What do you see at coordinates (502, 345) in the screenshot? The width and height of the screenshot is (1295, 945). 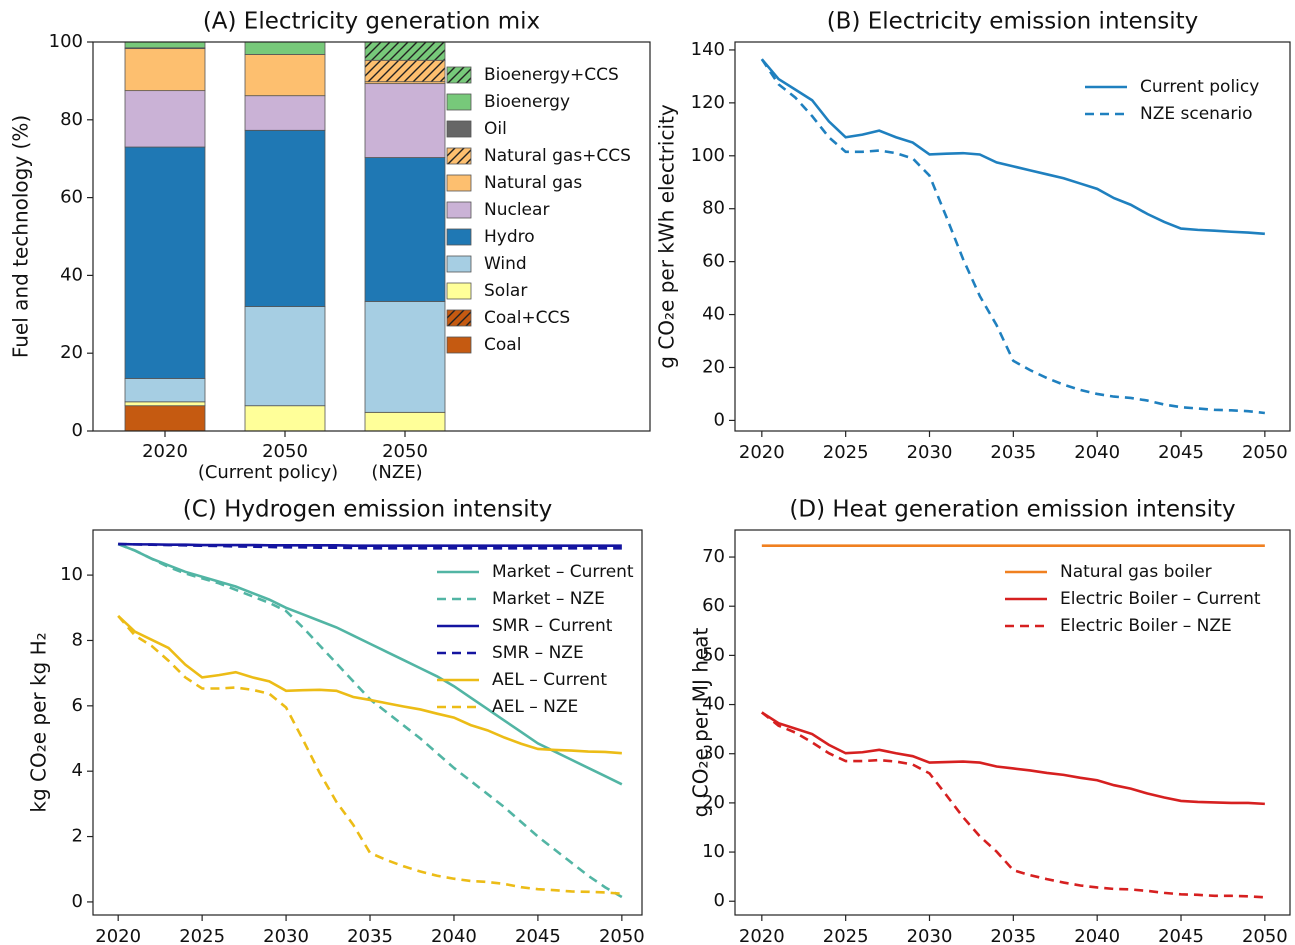 I see `legend-label: Coal` at bounding box center [502, 345].